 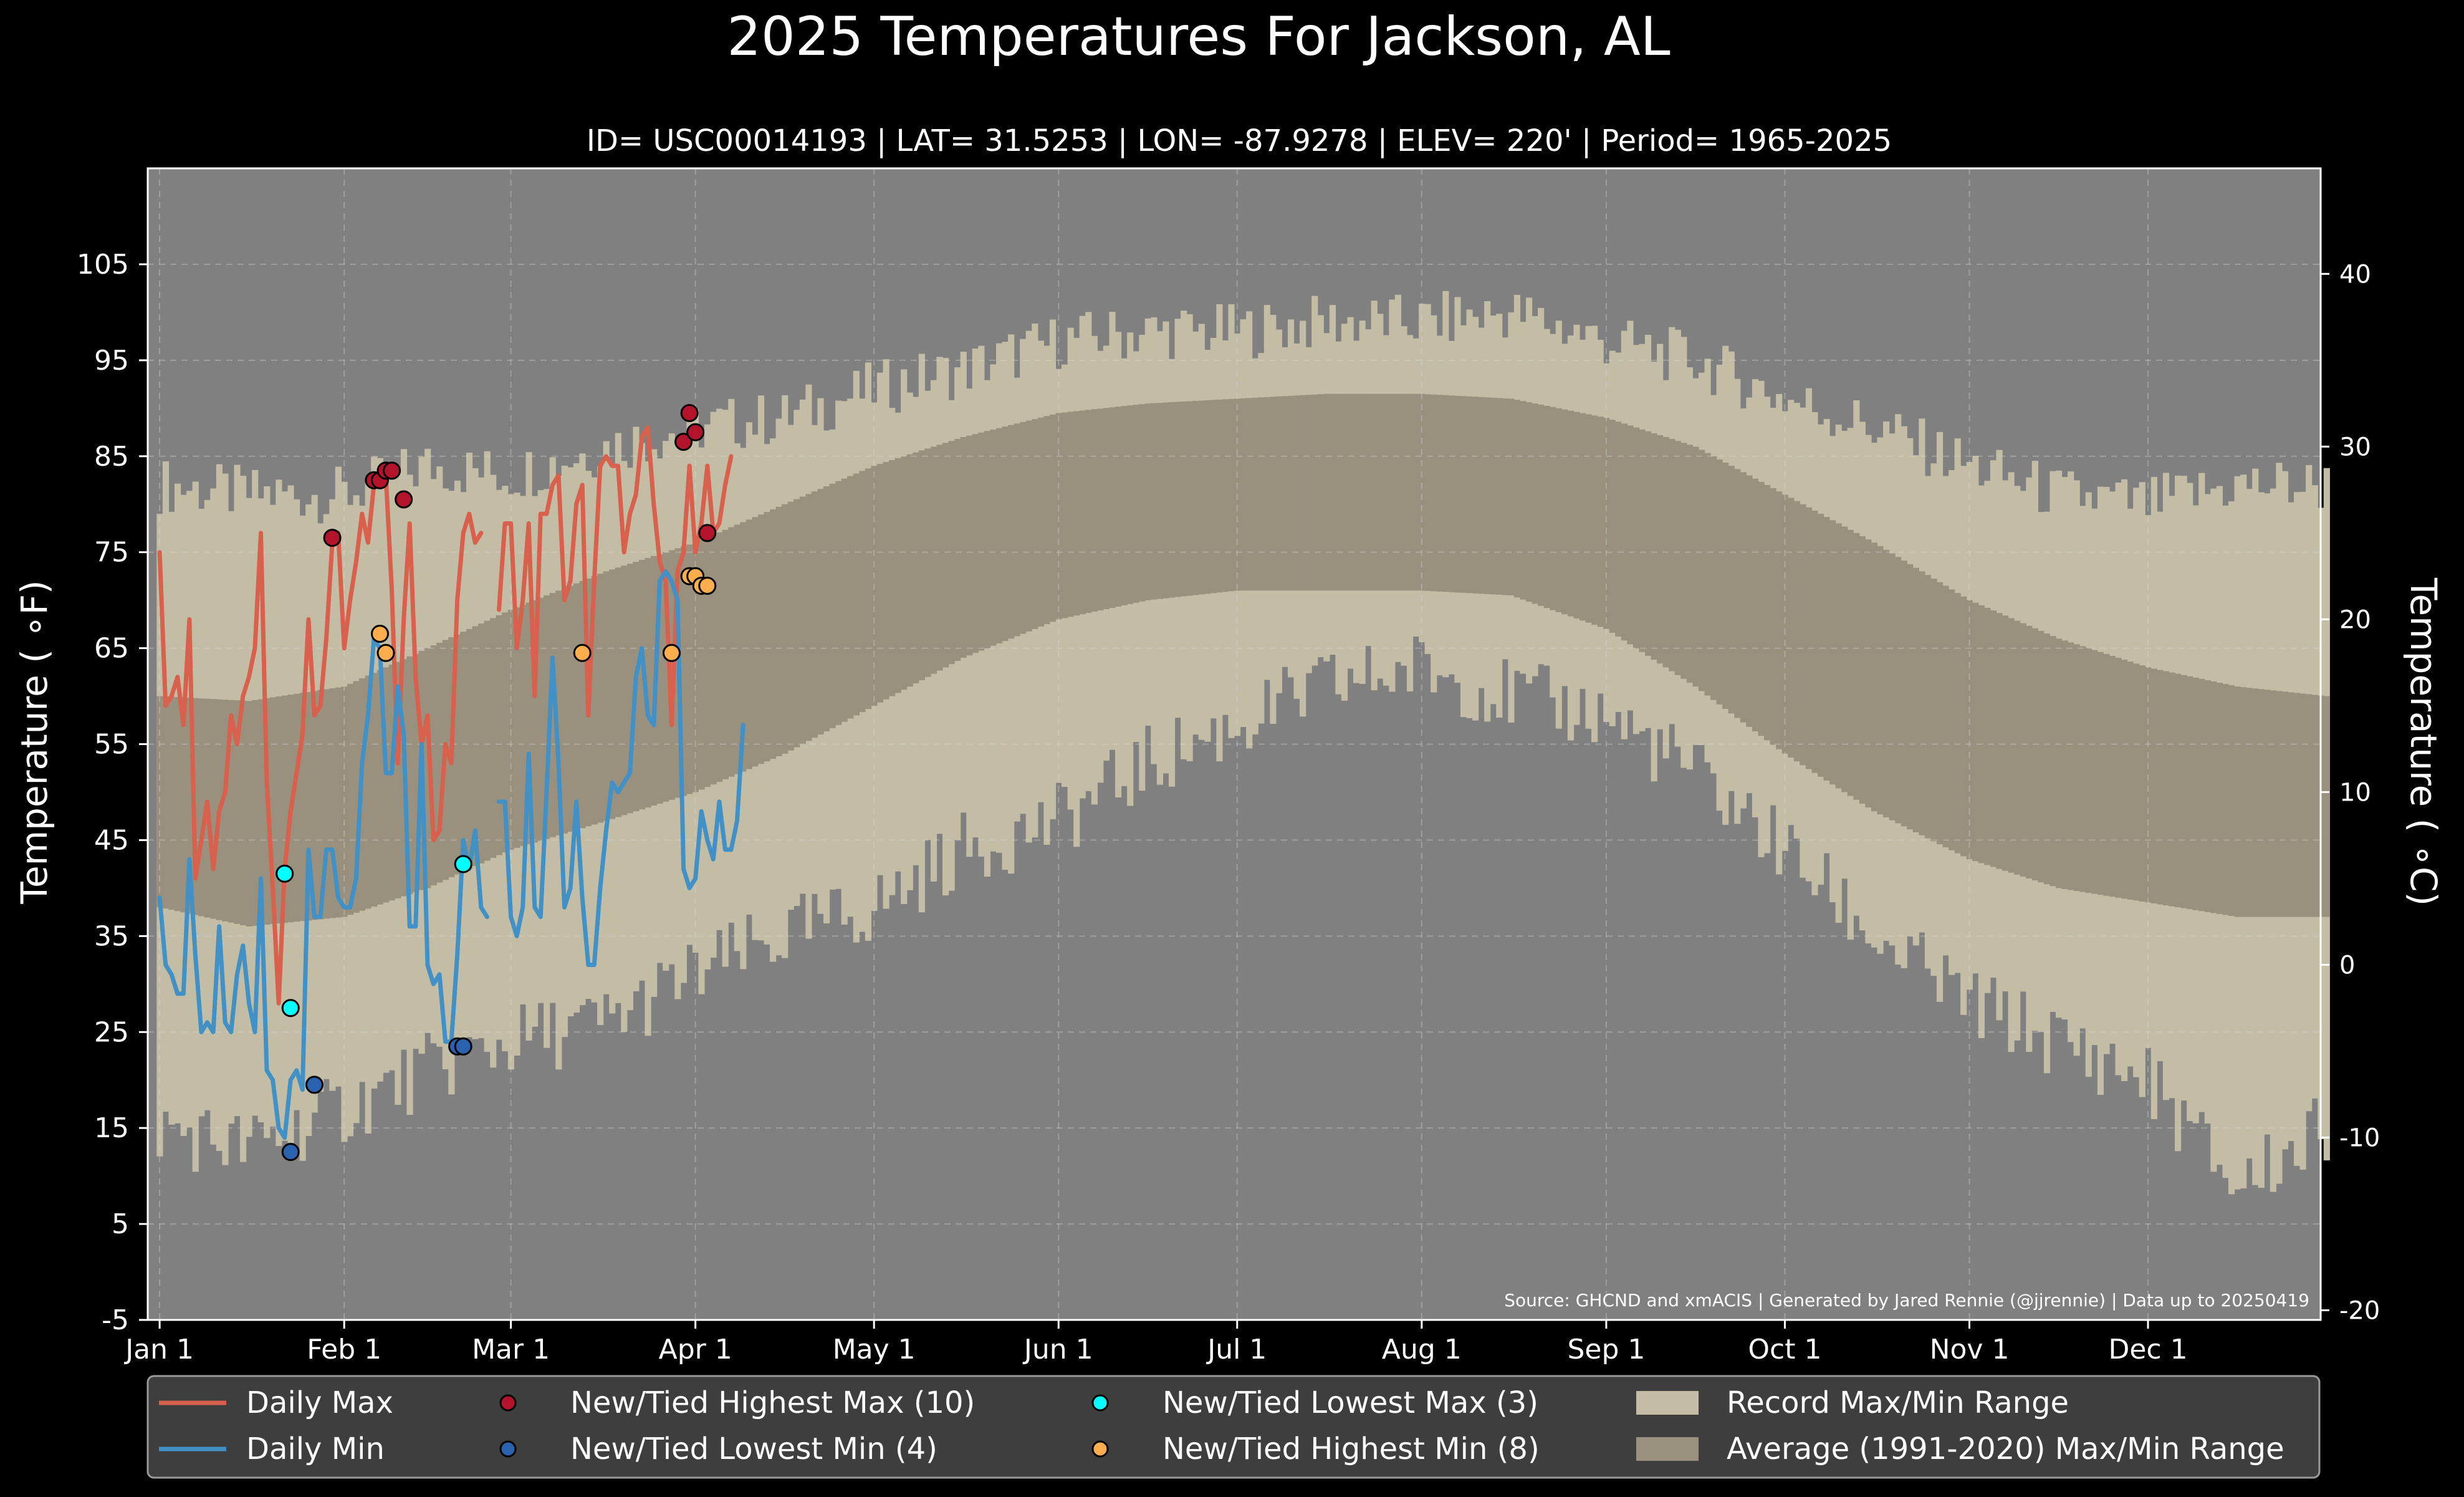 What do you see at coordinates (508, 1449) in the screenshot?
I see `legend-swatch-lowest-min` at bounding box center [508, 1449].